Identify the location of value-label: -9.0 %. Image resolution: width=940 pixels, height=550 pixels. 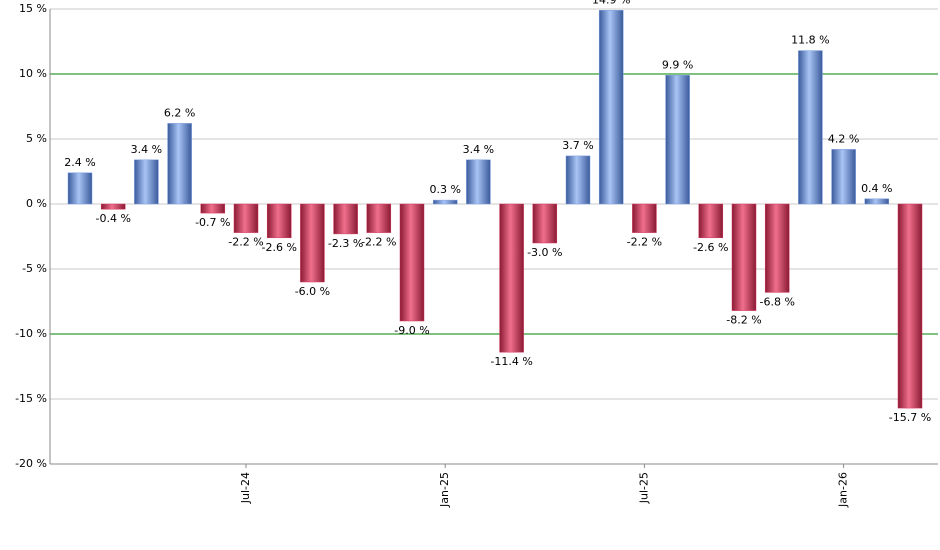
(411, 330).